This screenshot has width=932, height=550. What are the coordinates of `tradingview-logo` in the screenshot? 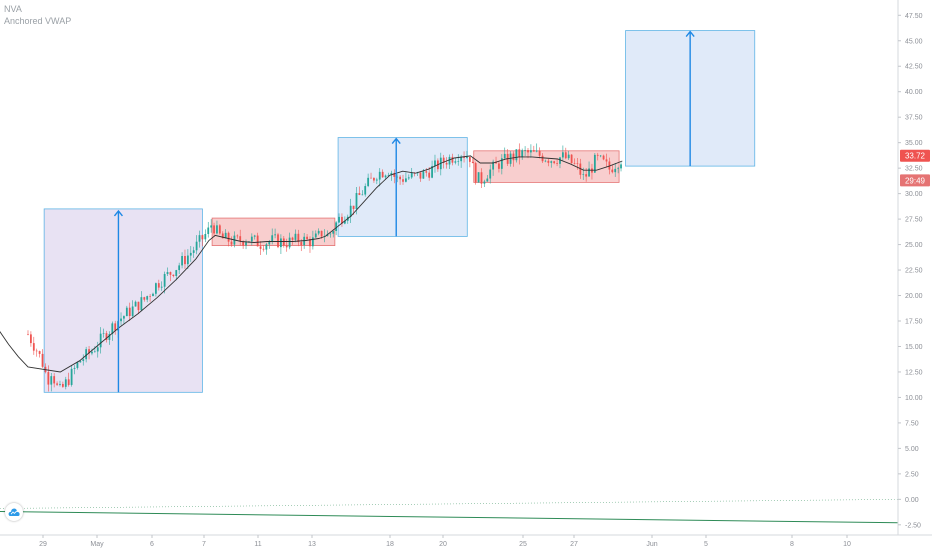 It's located at (14, 512).